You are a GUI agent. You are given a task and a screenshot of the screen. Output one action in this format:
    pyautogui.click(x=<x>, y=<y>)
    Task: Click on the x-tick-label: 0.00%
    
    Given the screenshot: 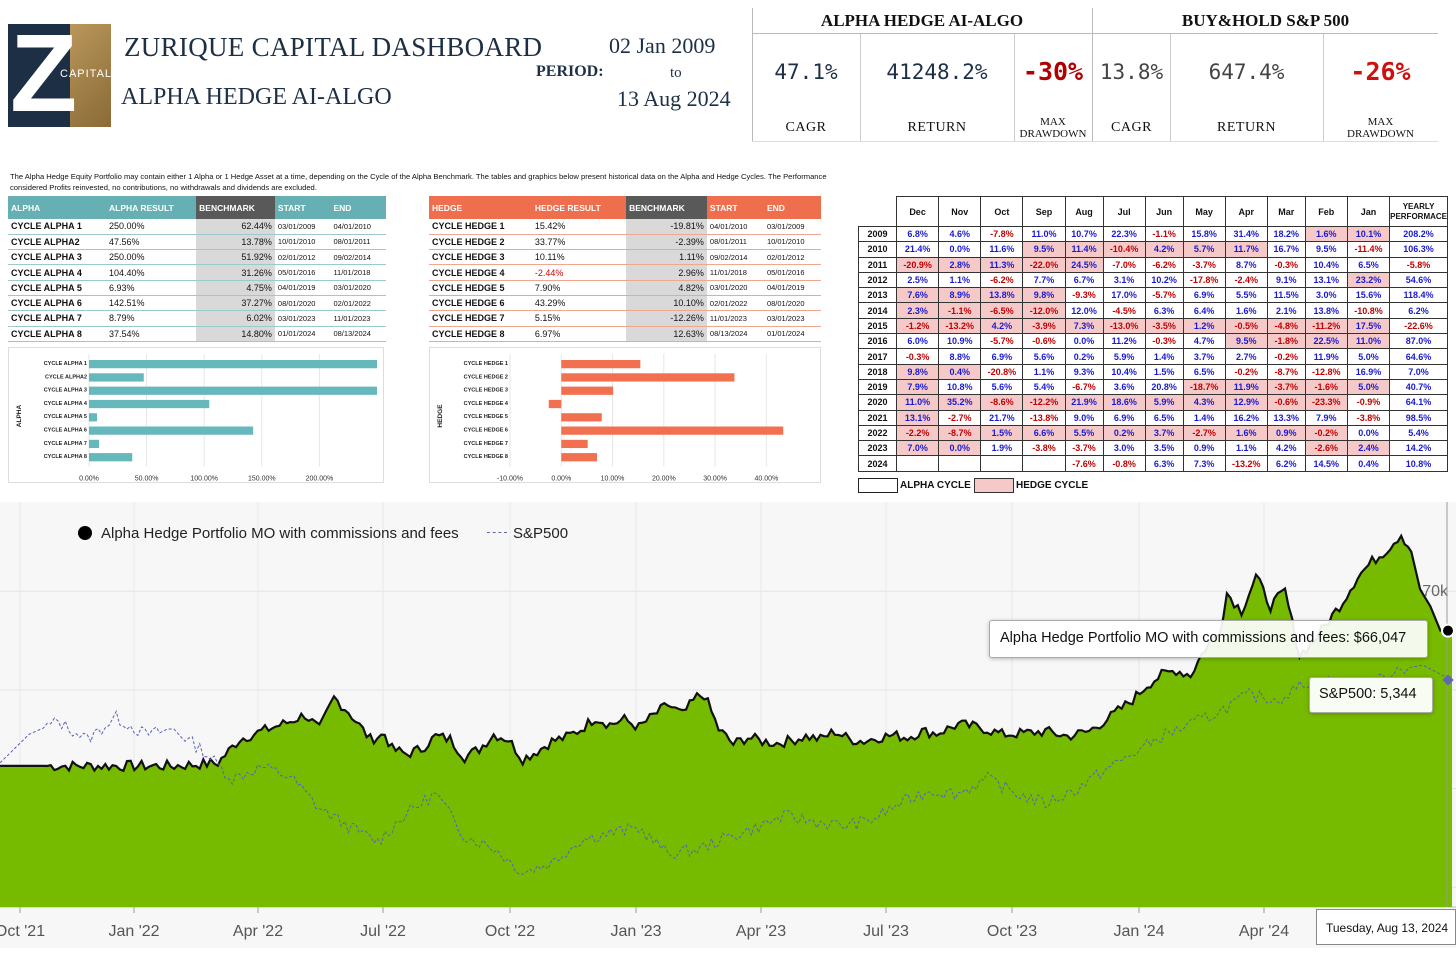 What is the action you would take?
    pyautogui.click(x=89, y=478)
    